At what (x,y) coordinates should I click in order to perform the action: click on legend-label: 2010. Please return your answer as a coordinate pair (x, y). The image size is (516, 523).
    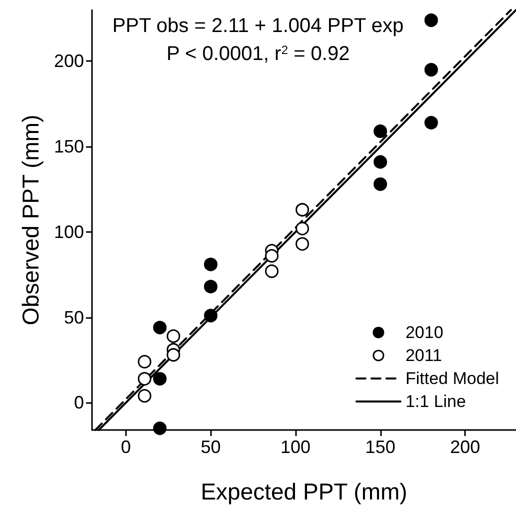
    Looking at the image, I should click on (424, 332).